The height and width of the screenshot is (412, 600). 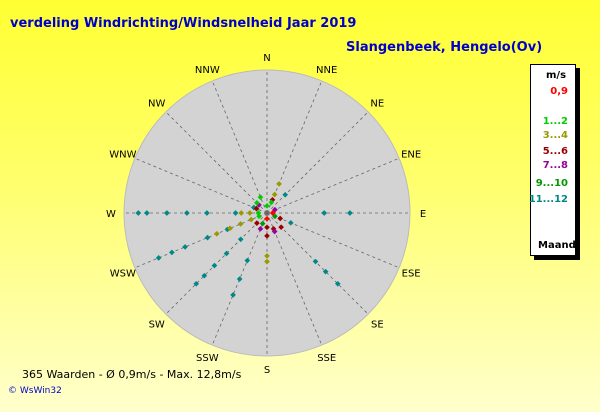 What do you see at coordinates (555, 135) in the screenshot?
I see `legend-entry: 3...4` at bounding box center [555, 135].